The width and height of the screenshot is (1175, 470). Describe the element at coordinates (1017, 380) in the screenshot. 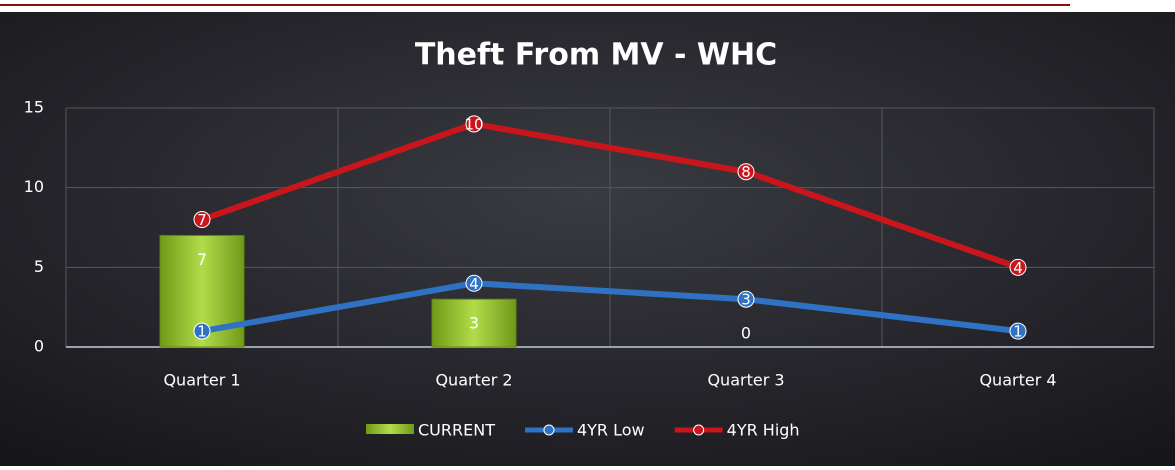

I see `x-tick-label: Quarter 4` at that location.